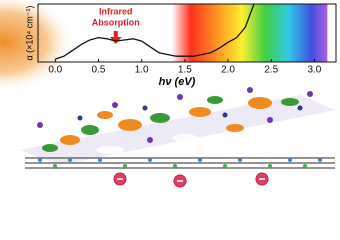  What do you see at coordinates (116, 11) in the screenshot?
I see `annotation: Infrared` at bounding box center [116, 11].